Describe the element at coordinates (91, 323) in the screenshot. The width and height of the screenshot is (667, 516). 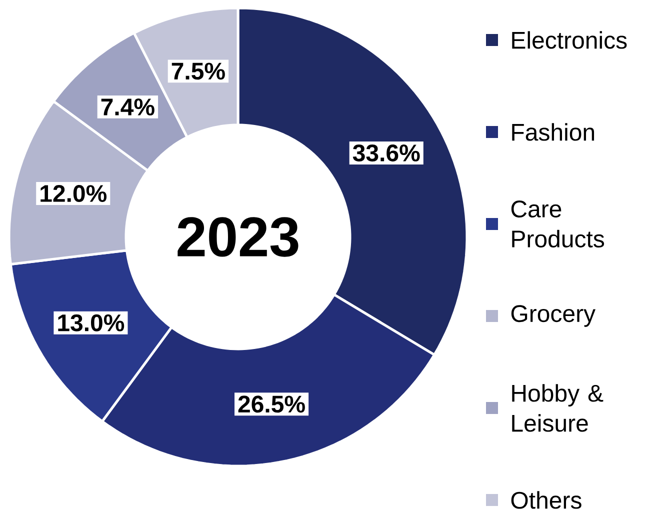
I see `data-label: 13.0%` at that location.